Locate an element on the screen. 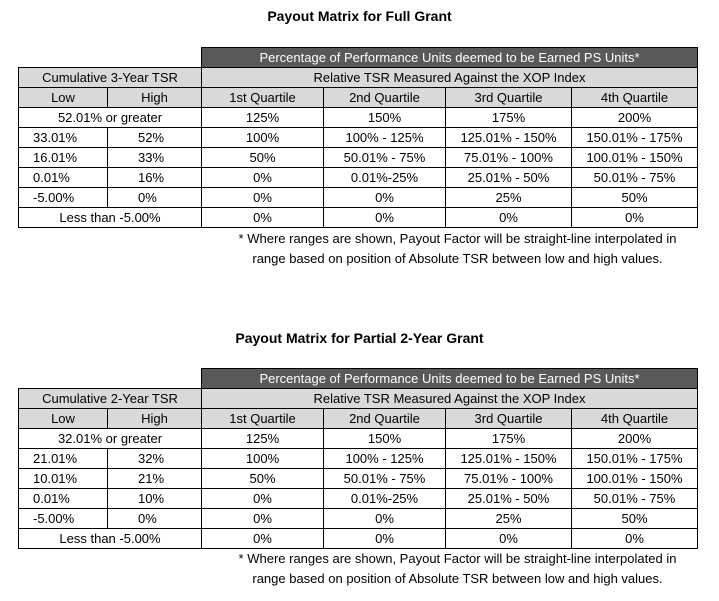 This screenshot has width=719, height=601. low-cell: 21.01% is located at coordinates (63, 458).